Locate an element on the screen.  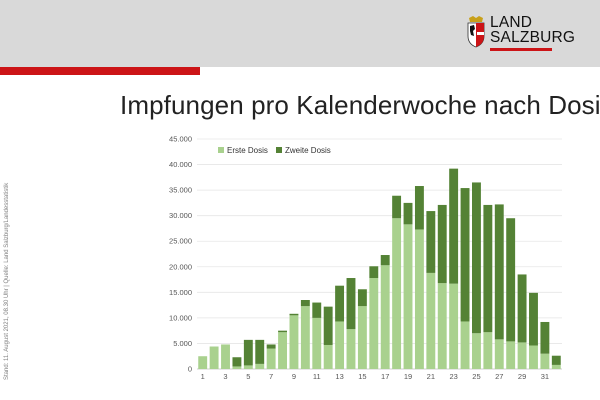
page-title: Impfungen pro Kalenderwoche nach Dosis is located at coordinates (360, 105).